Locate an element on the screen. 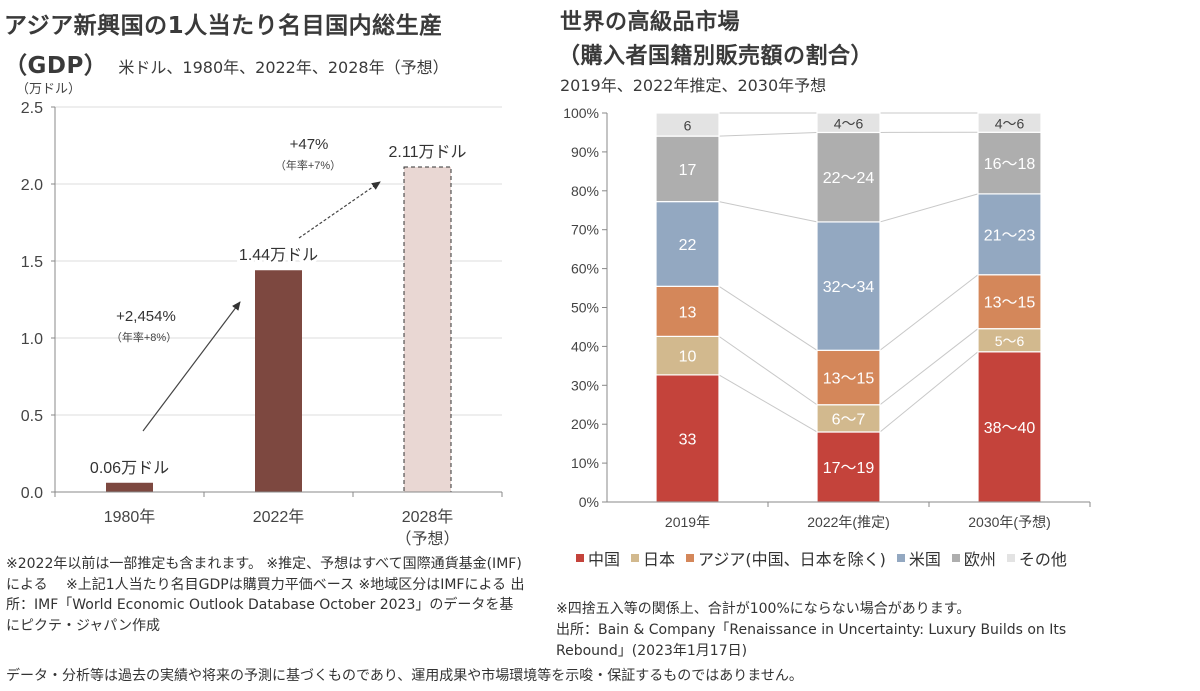  x-tick-label: 1980年 is located at coordinates (130, 517).